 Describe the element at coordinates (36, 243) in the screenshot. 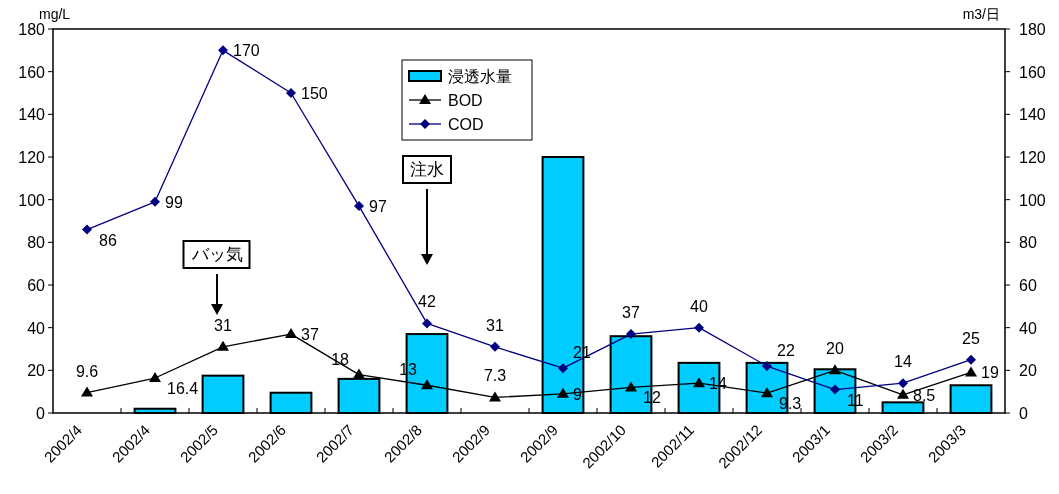

I see `y-tick-label: 80` at that location.